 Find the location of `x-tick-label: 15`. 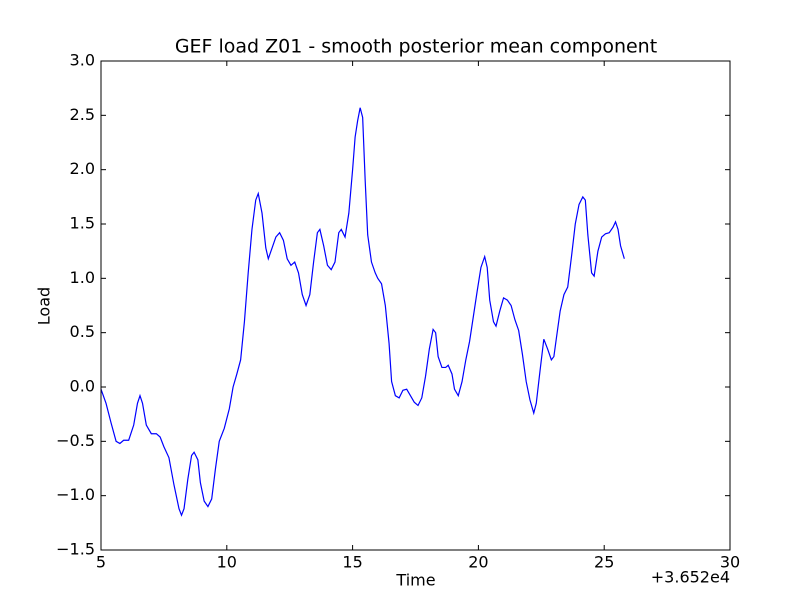

x-tick-label: 15 is located at coordinates (352, 562).